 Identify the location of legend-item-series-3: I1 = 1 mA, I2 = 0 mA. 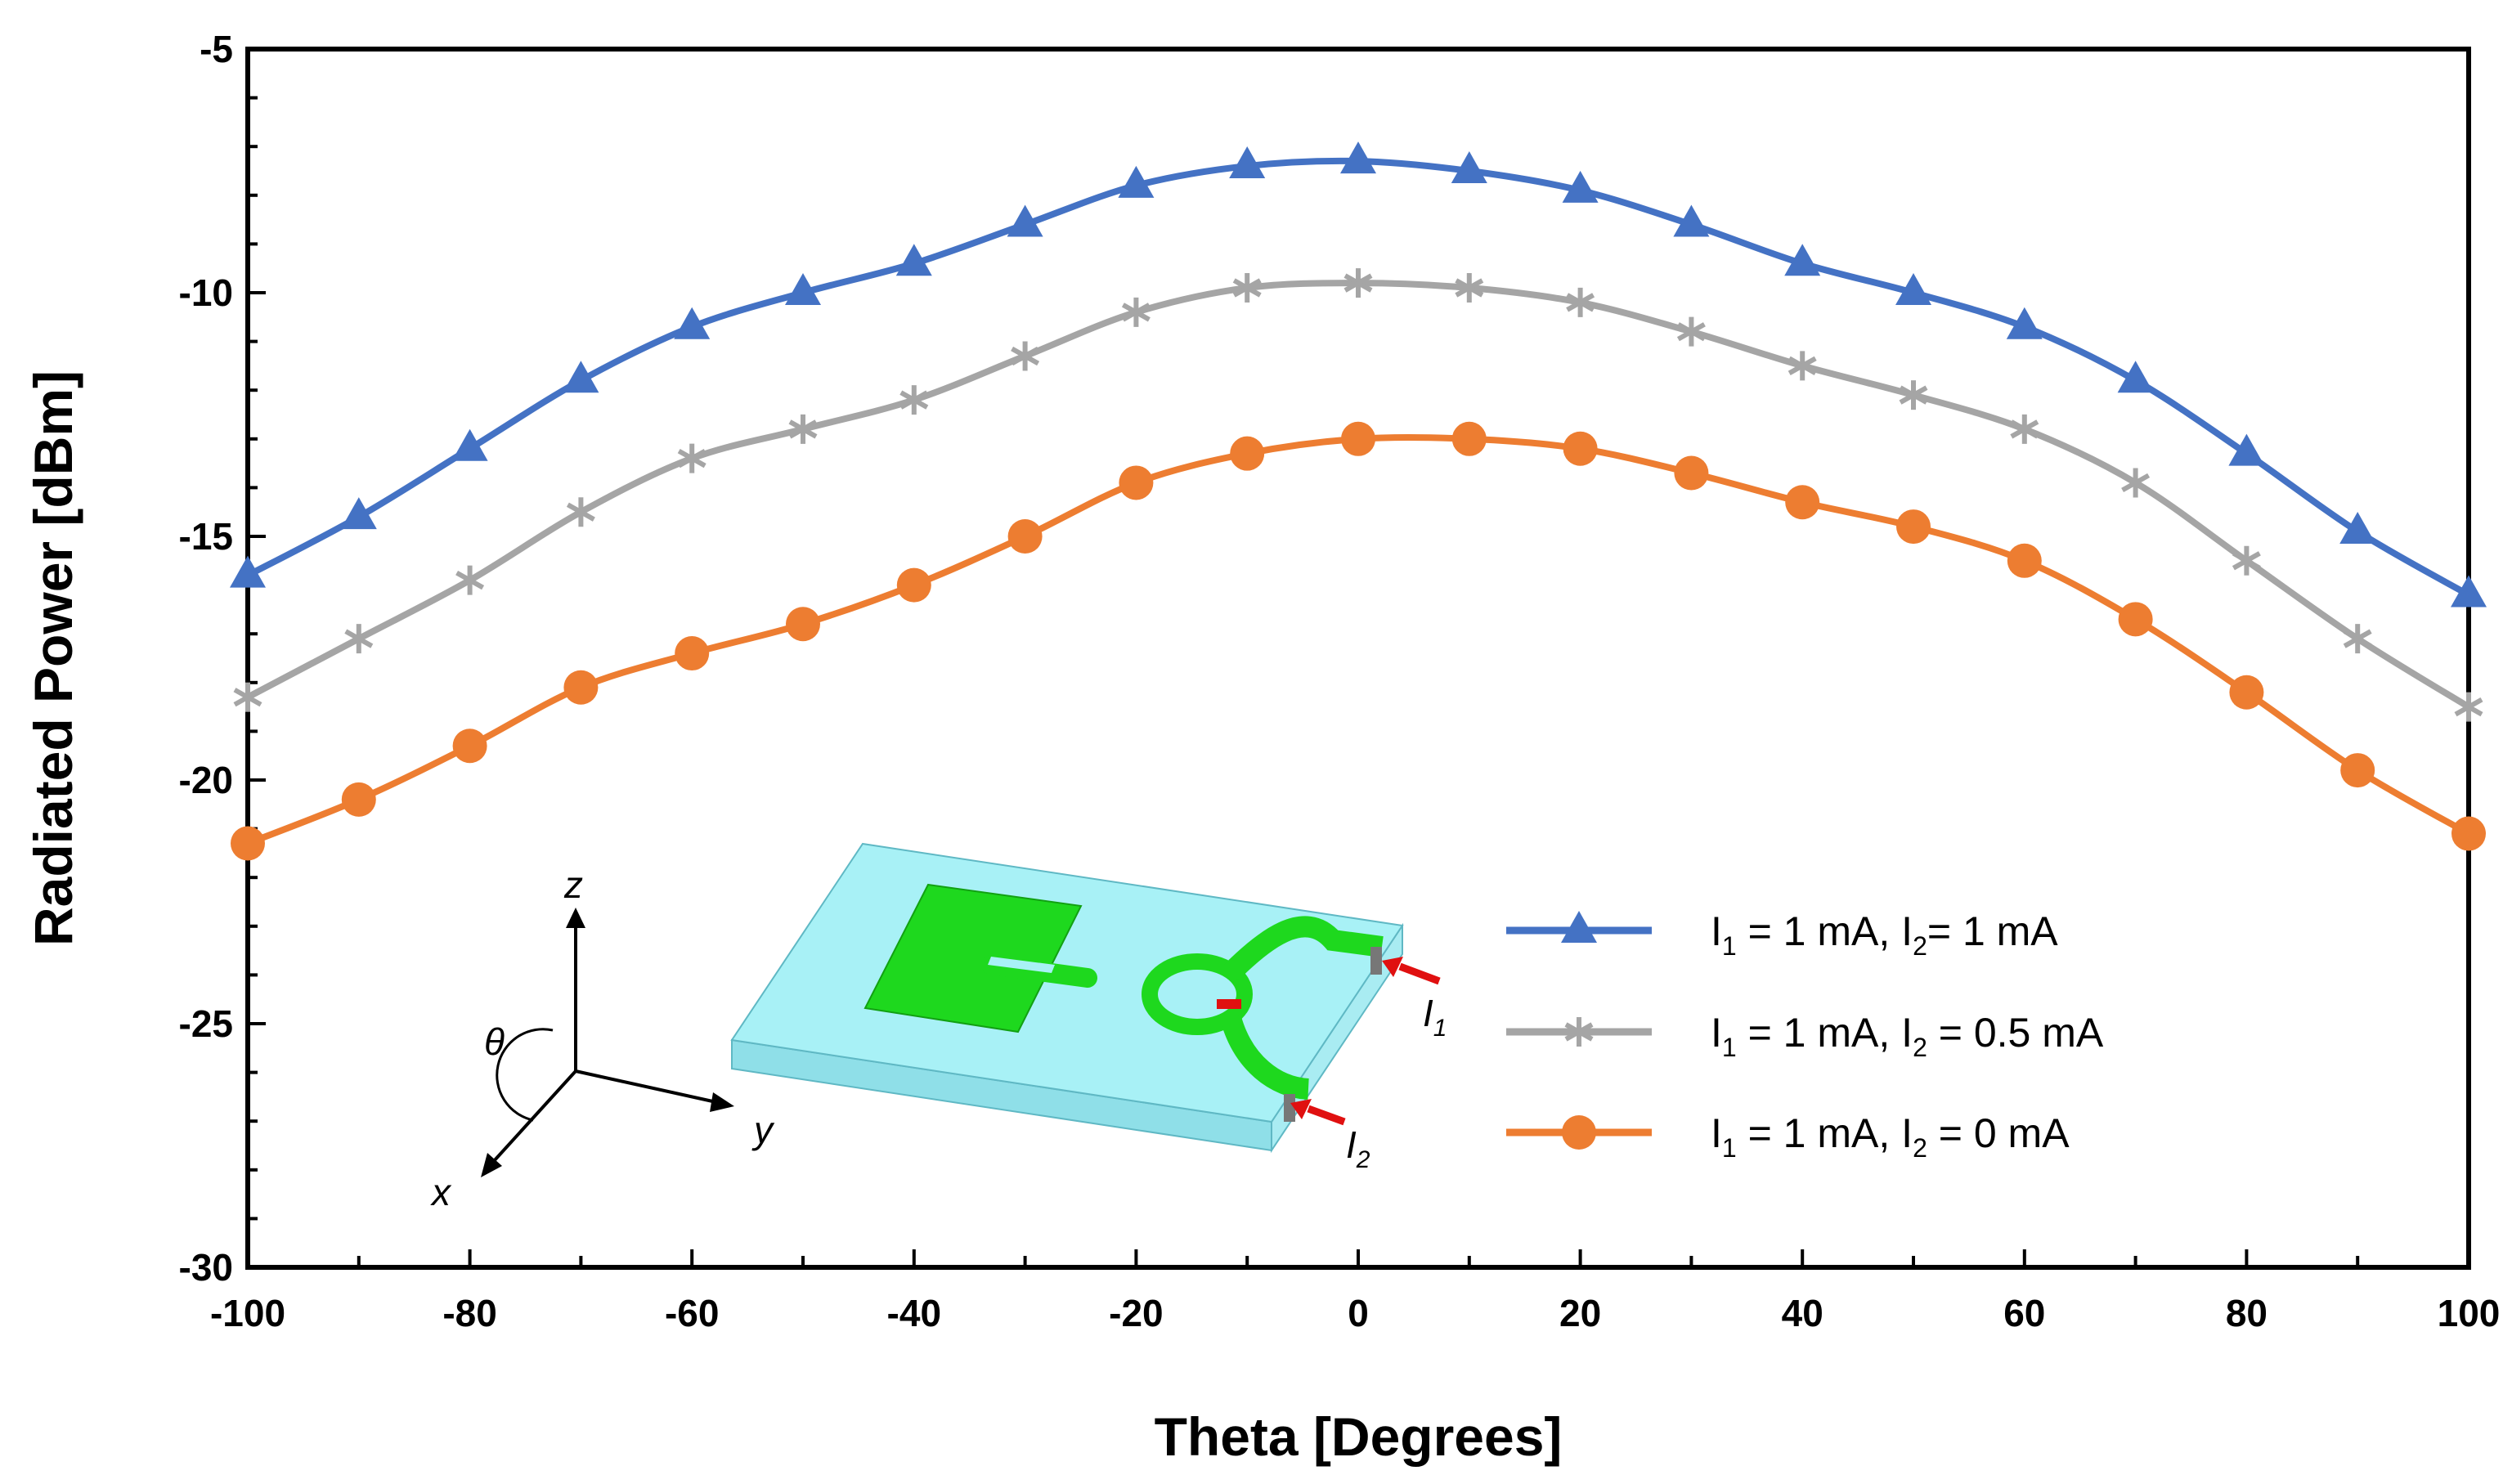
(1788, 1136).